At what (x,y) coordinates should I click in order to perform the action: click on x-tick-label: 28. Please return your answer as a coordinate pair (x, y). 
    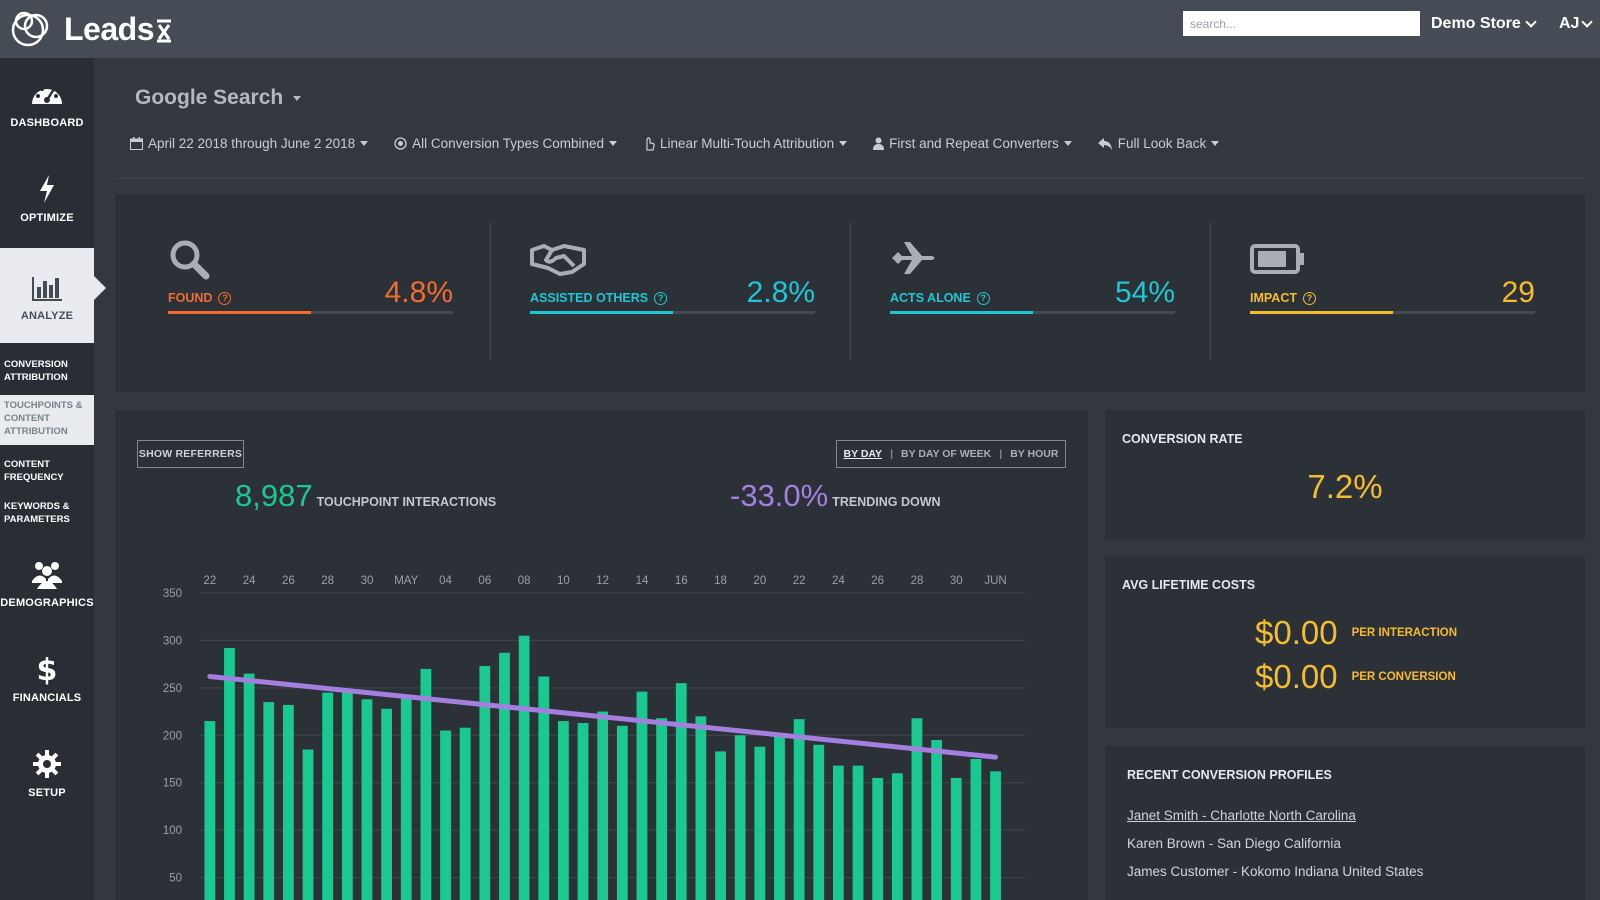
    Looking at the image, I should click on (327, 581).